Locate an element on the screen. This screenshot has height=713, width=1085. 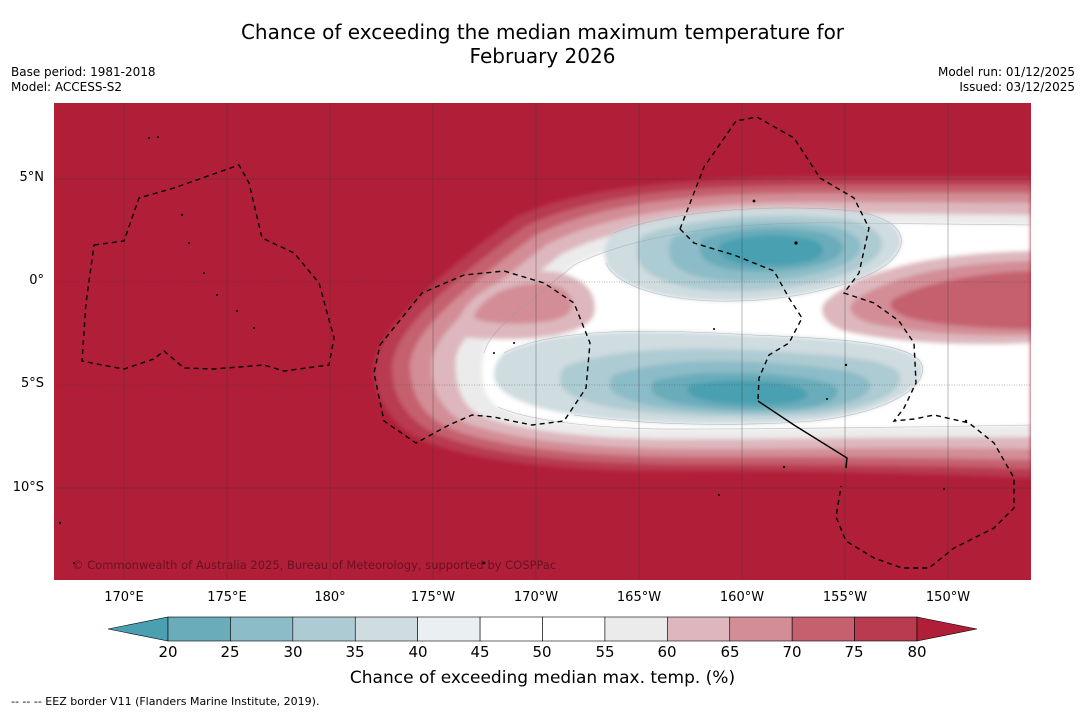
eez-line-islands-west is located at coordinates (741, 315).